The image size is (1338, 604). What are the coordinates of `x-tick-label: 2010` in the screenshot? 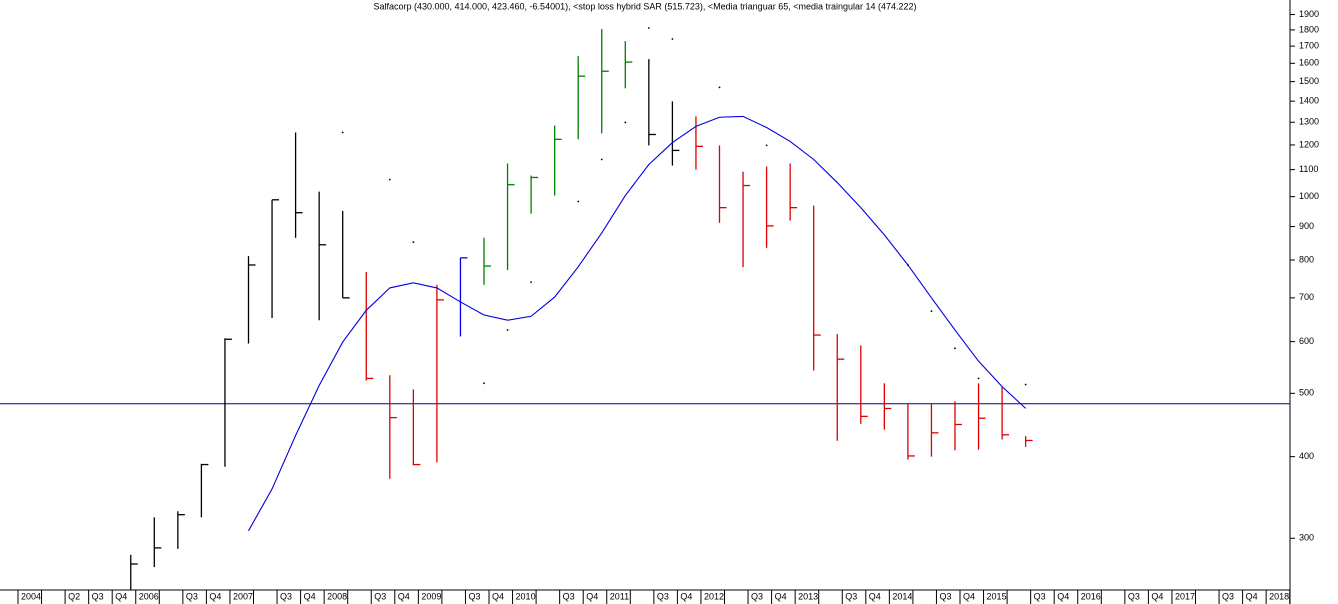 It's located at (526, 596).